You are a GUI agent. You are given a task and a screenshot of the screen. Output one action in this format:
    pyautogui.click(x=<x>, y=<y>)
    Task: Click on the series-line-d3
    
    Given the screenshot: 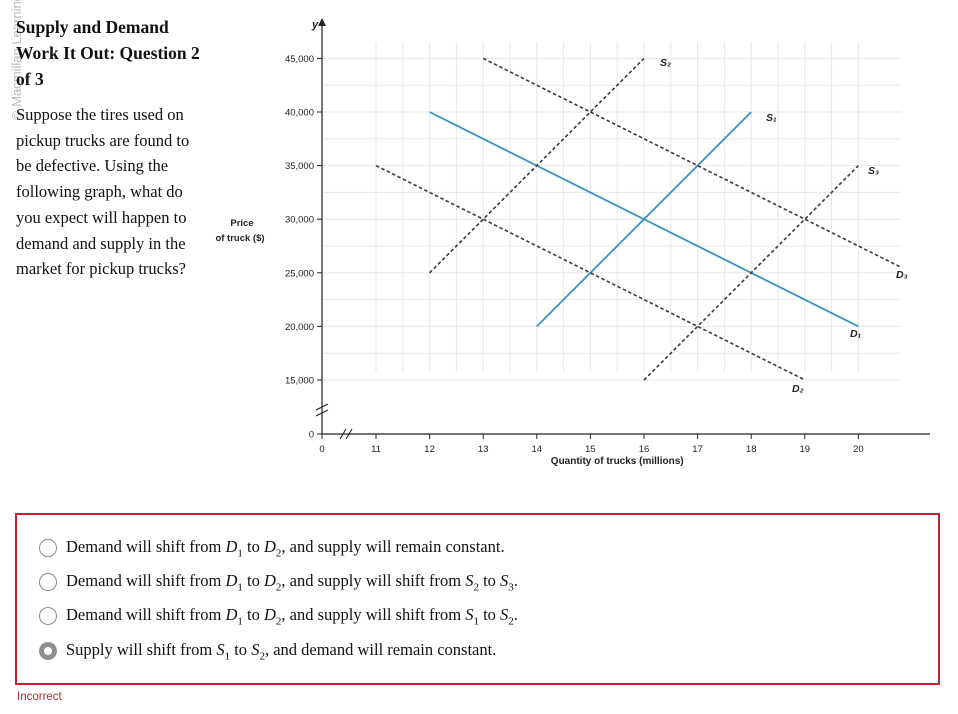 What is the action you would take?
    pyautogui.click(x=692, y=163)
    